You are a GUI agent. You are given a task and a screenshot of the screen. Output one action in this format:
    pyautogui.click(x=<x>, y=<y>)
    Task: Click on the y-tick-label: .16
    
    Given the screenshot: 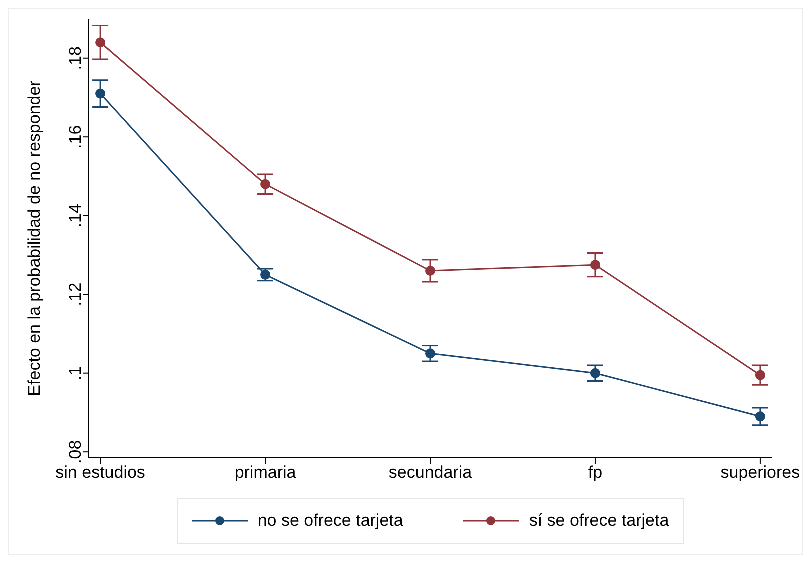 What is the action you would take?
    pyautogui.click(x=76, y=137)
    